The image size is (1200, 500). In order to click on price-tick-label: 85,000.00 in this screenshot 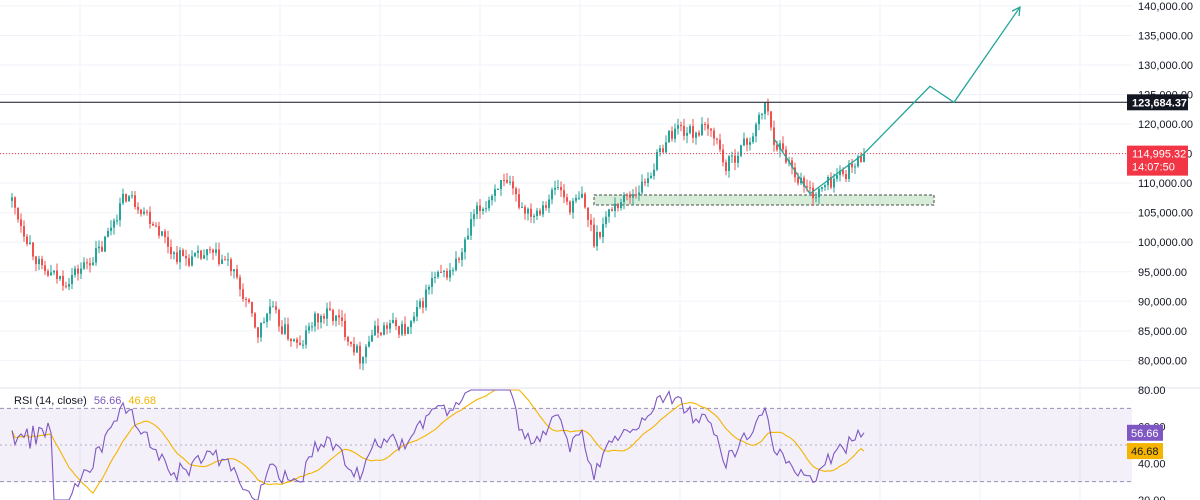, I will do `click(1162, 332)`.